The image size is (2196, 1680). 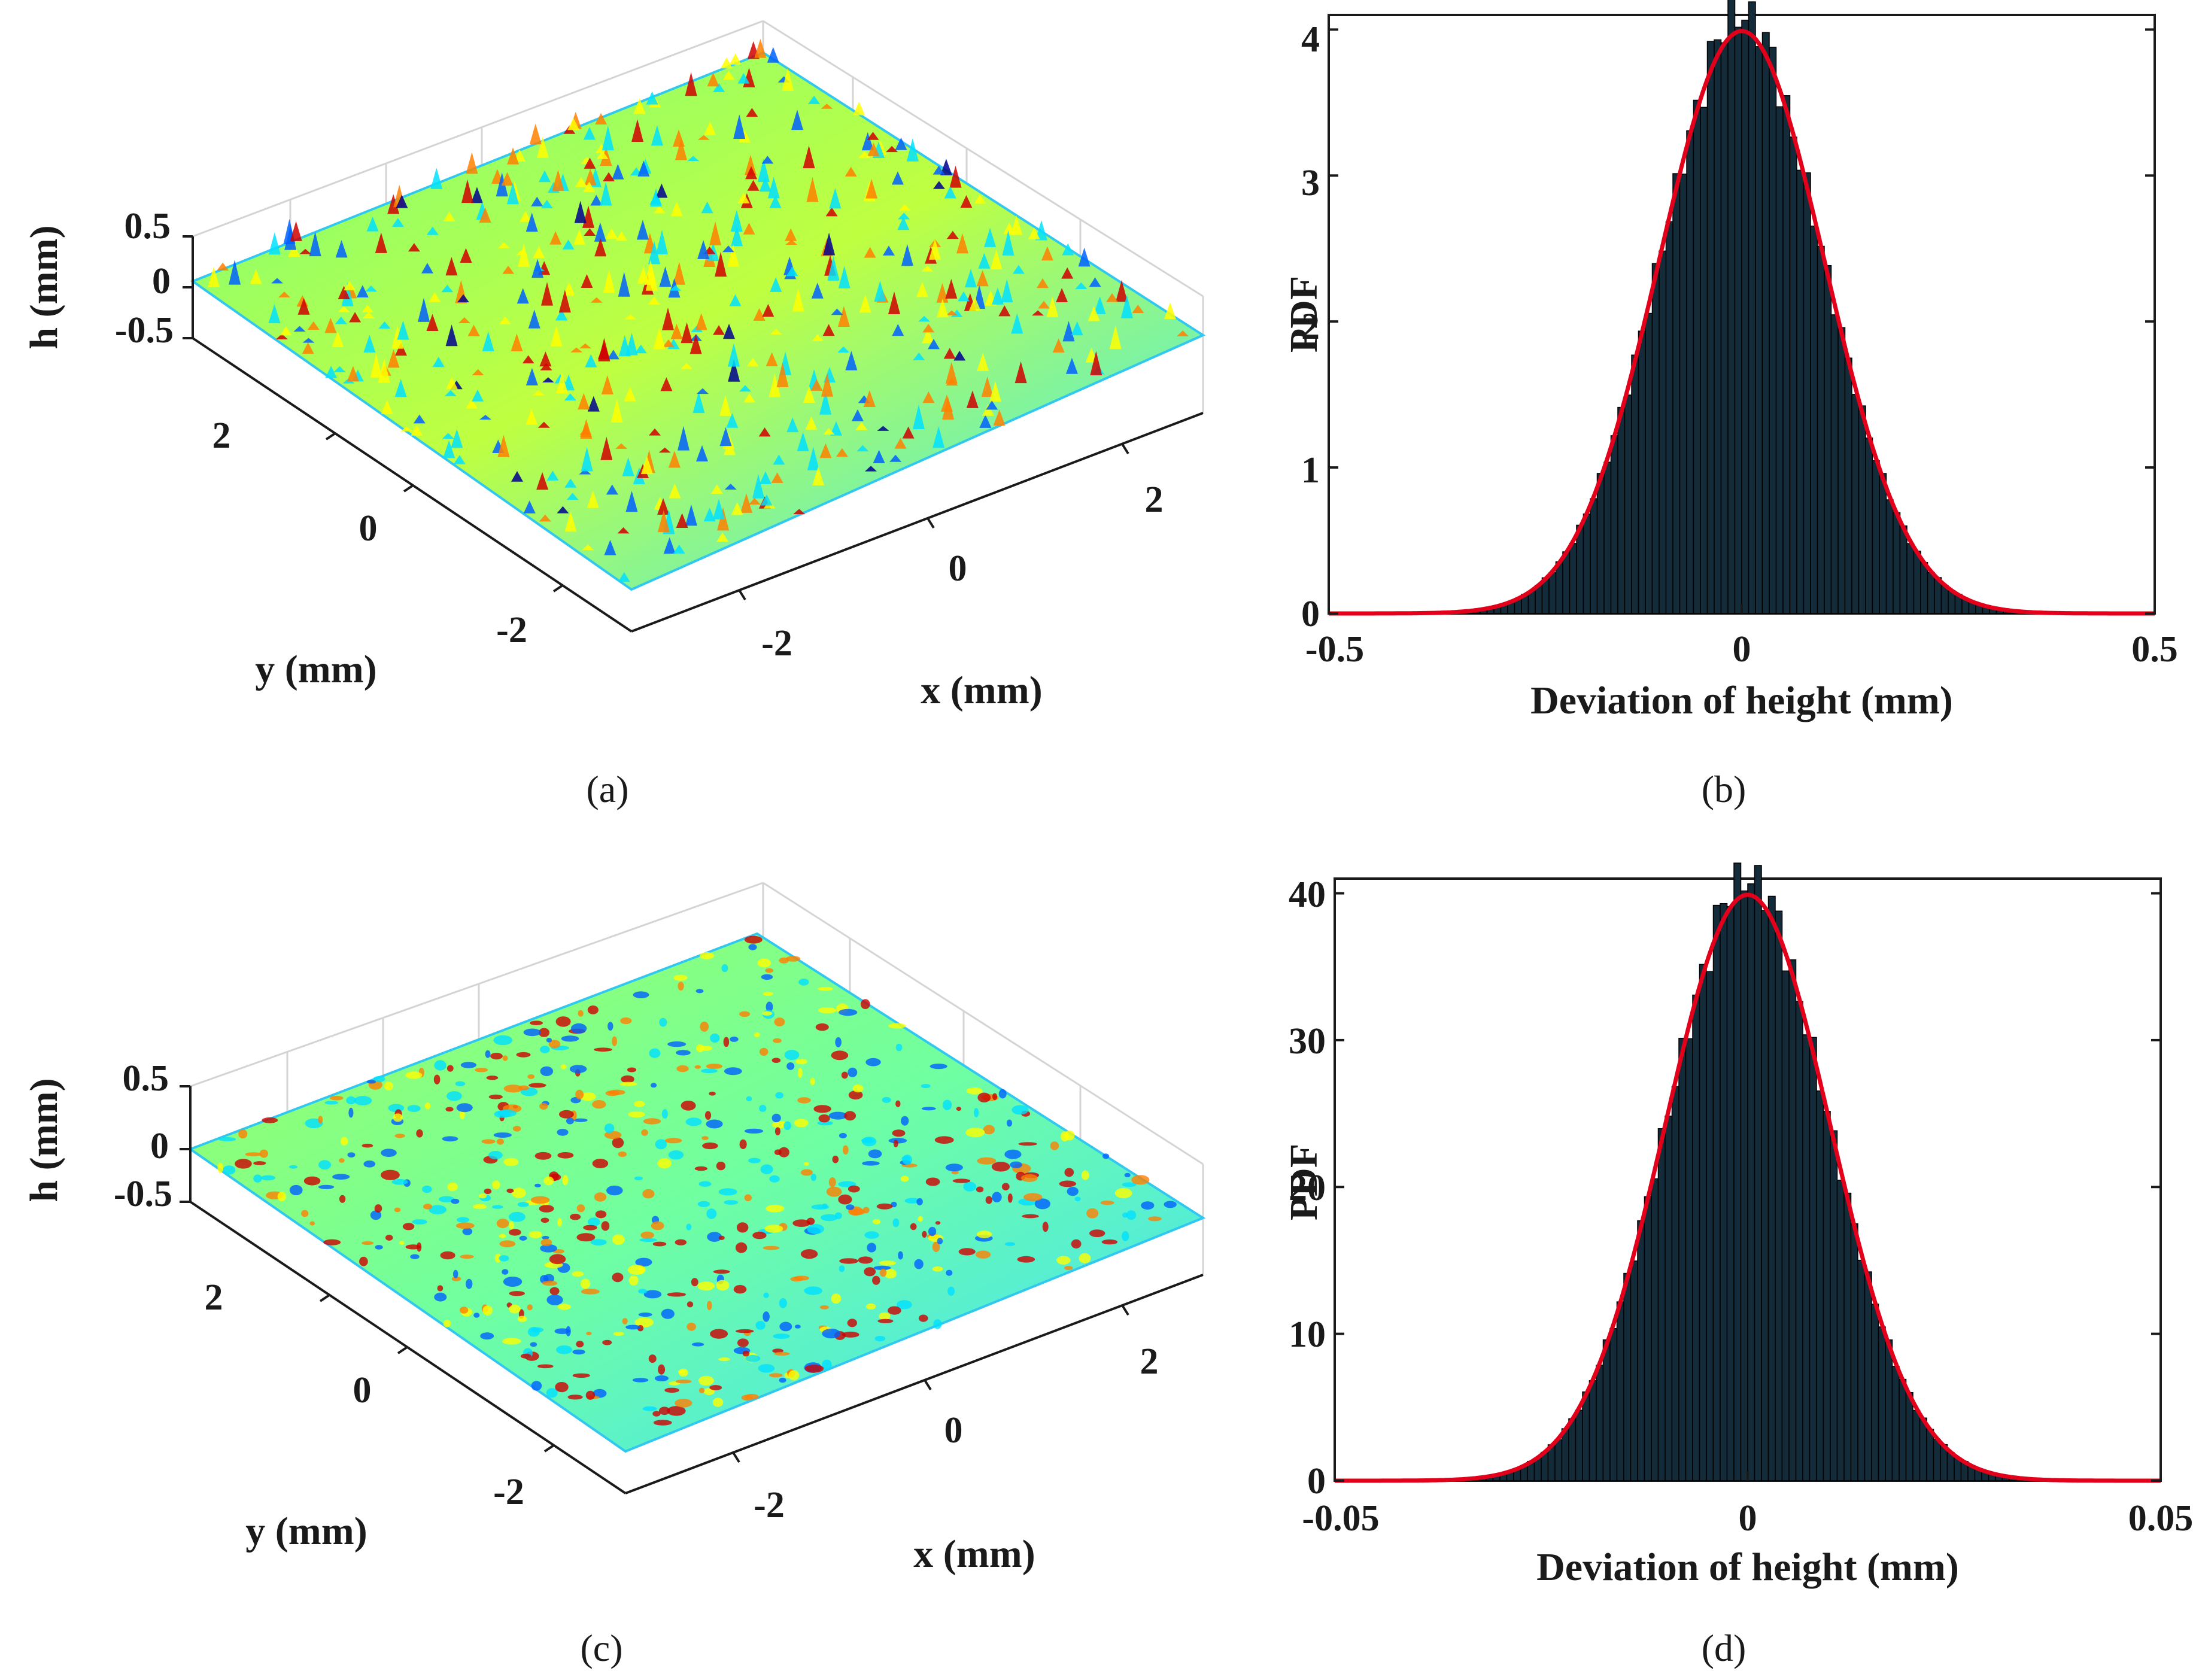 What do you see at coordinates (1742, 322) in the screenshot?
I see `fit-curve-b` at bounding box center [1742, 322].